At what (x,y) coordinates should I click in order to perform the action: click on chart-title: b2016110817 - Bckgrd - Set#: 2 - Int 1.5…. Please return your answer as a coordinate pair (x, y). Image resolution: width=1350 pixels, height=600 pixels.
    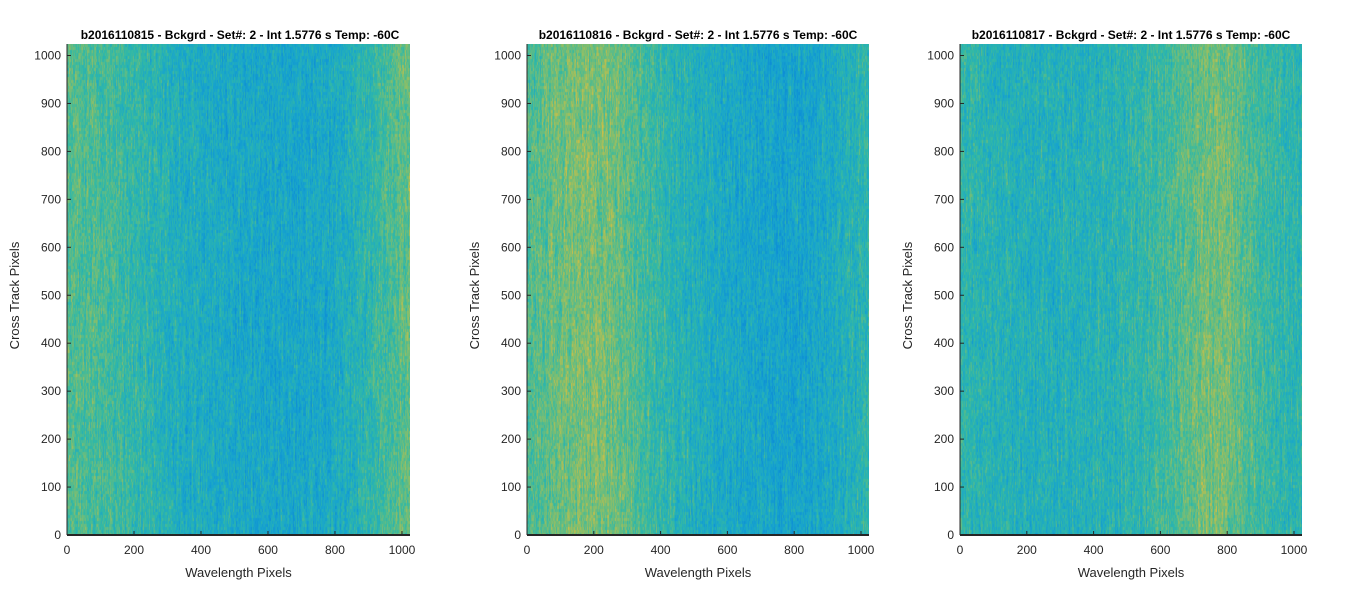
    Looking at the image, I should click on (1131, 35).